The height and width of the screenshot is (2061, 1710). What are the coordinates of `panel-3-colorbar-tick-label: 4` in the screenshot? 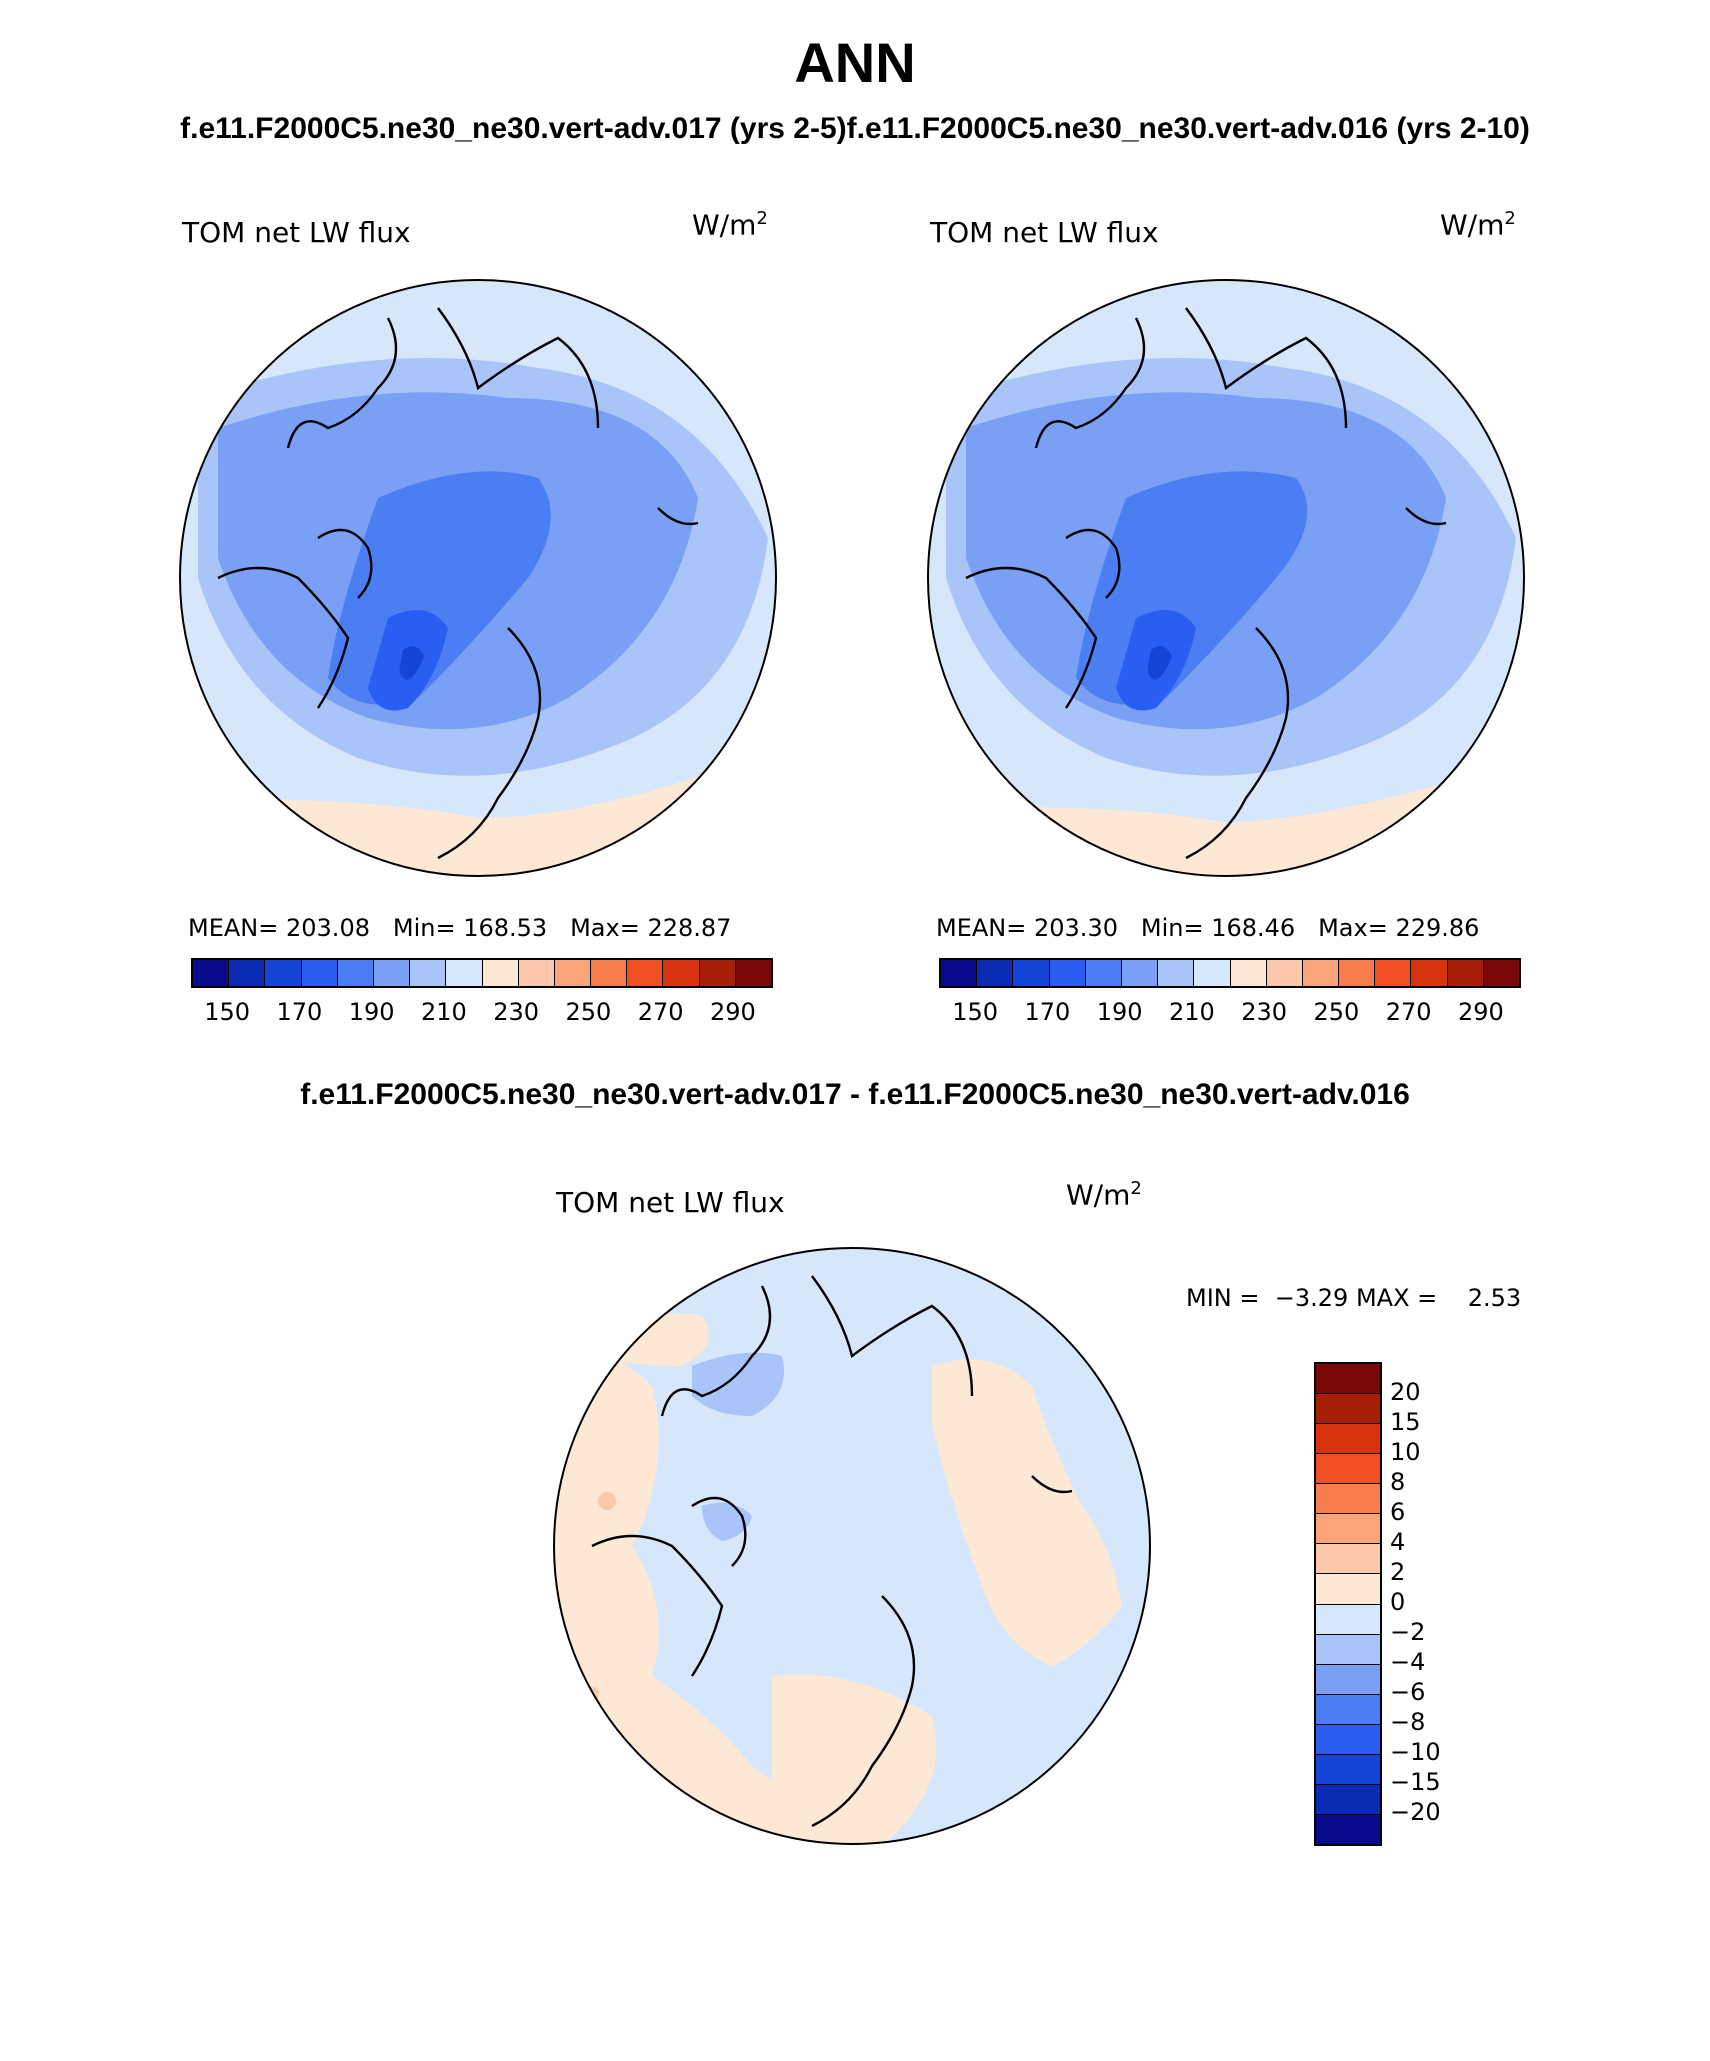 It's located at (1398, 1542).